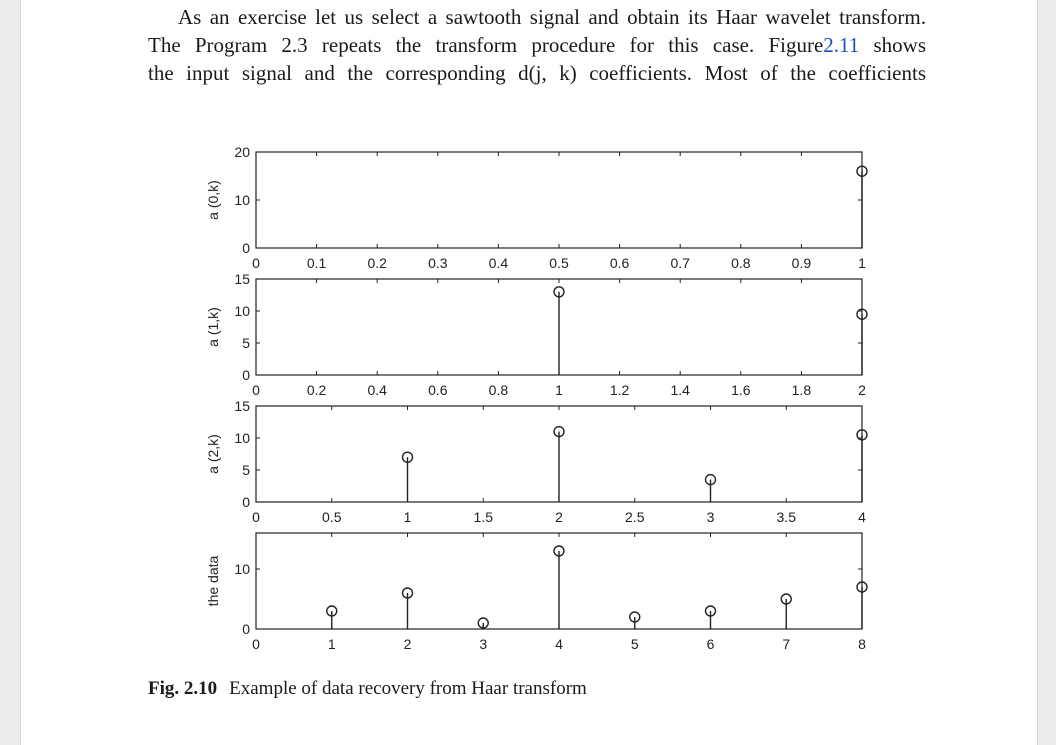 This screenshot has width=1056, height=745. I want to click on x-tick-label: 8, so click(862, 644).